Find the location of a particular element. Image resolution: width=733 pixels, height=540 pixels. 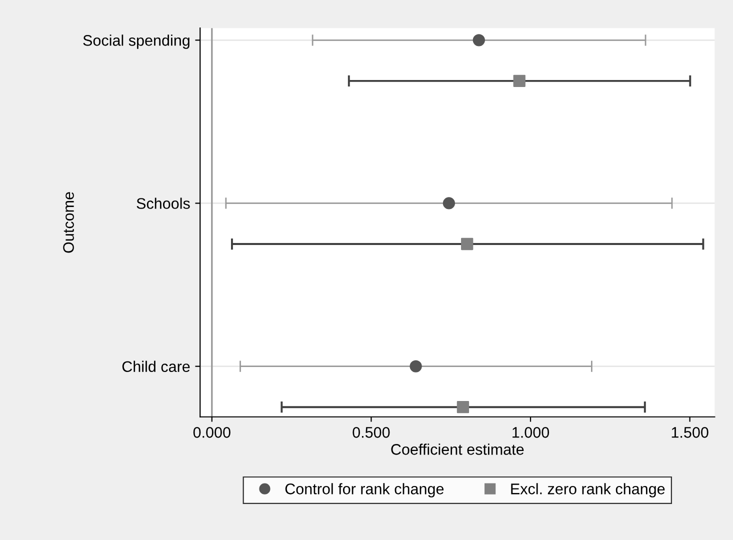

x-tick-label: 1.000 is located at coordinates (531, 432).